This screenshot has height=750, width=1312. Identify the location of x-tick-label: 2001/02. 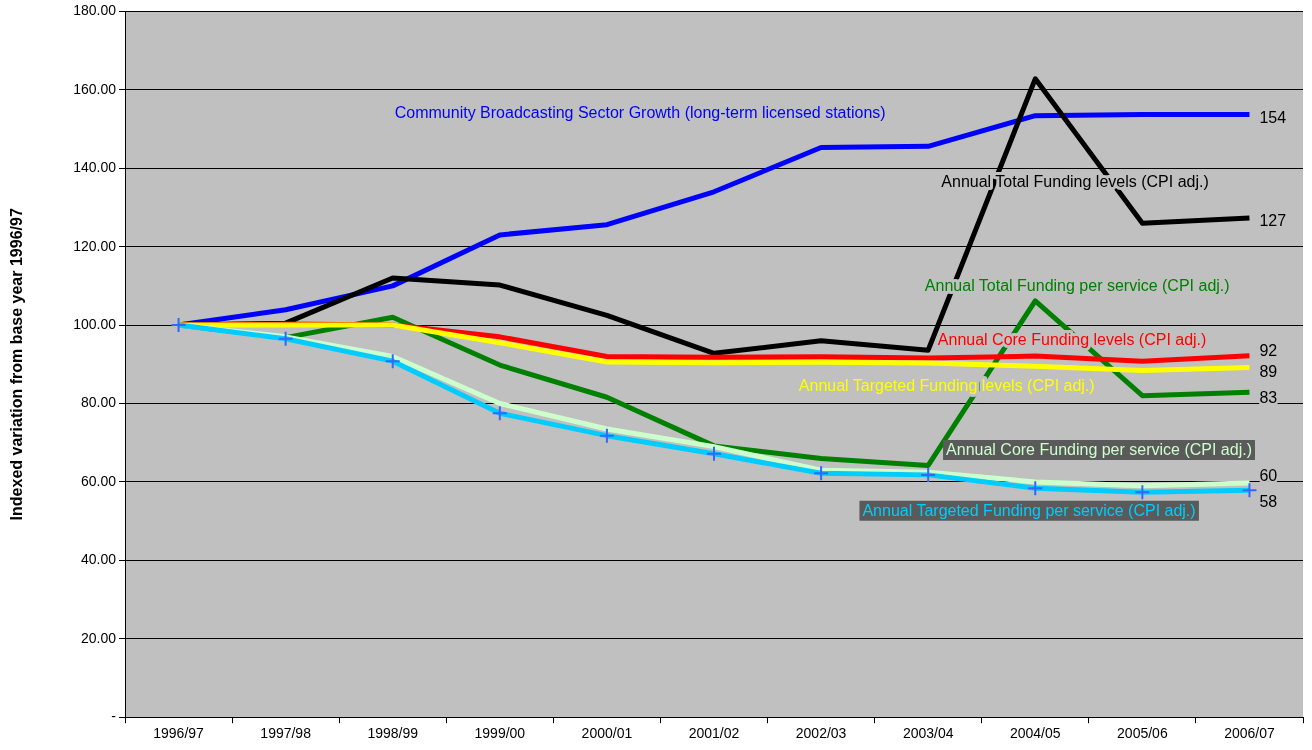
(714, 733).